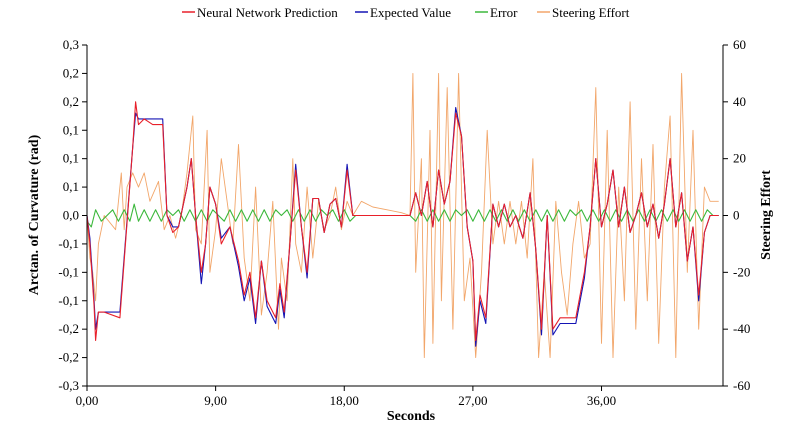 Image resolution: width=800 pixels, height=447 pixels. What do you see at coordinates (410, 12) in the screenshot?
I see `legend-label-expected-value: Expected Value` at bounding box center [410, 12].